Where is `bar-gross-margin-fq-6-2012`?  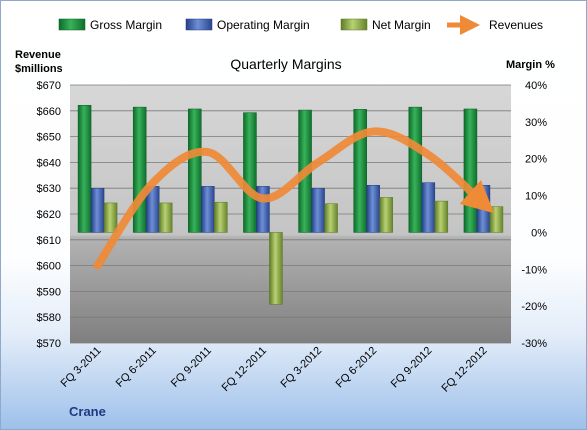
bar-gross-margin-fq-6-2012 is located at coordinates (360, 171).